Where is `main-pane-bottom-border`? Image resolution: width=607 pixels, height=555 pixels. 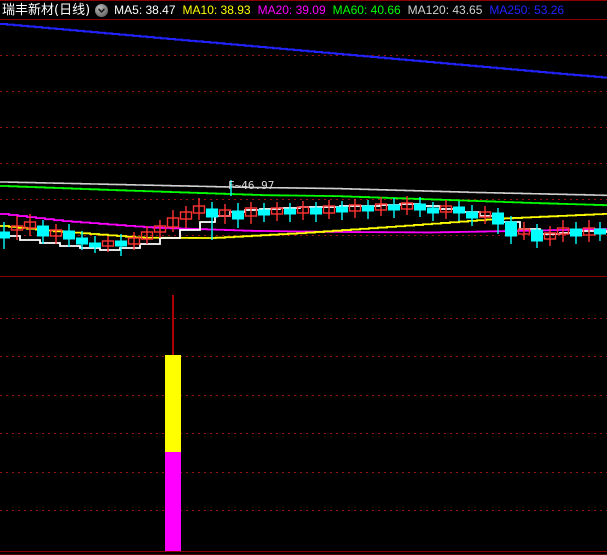
main-pane-bottom-border is located at coordinates (303, 276).